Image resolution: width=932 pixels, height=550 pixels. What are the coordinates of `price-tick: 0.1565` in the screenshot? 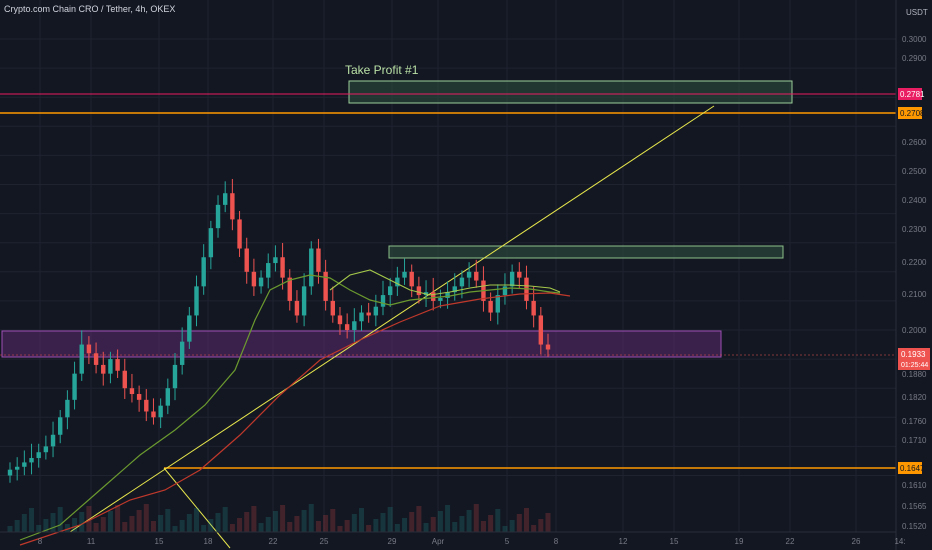 It's located at (914, 506).